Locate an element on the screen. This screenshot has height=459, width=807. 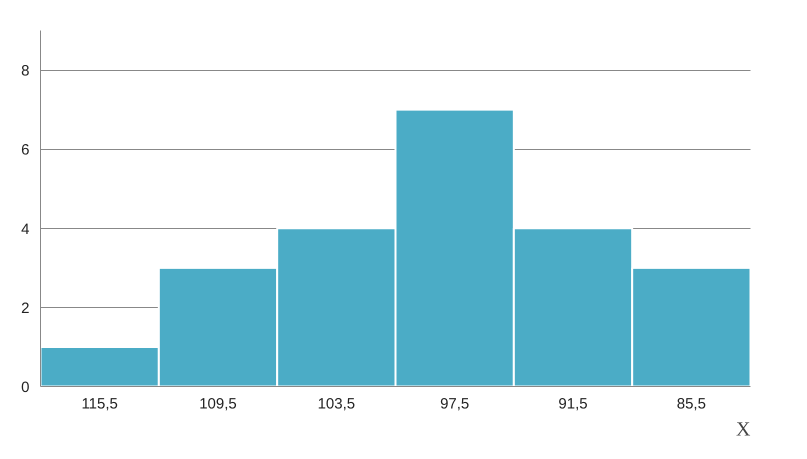
y-tick-label: 8 is located at coordinates (25, 71).